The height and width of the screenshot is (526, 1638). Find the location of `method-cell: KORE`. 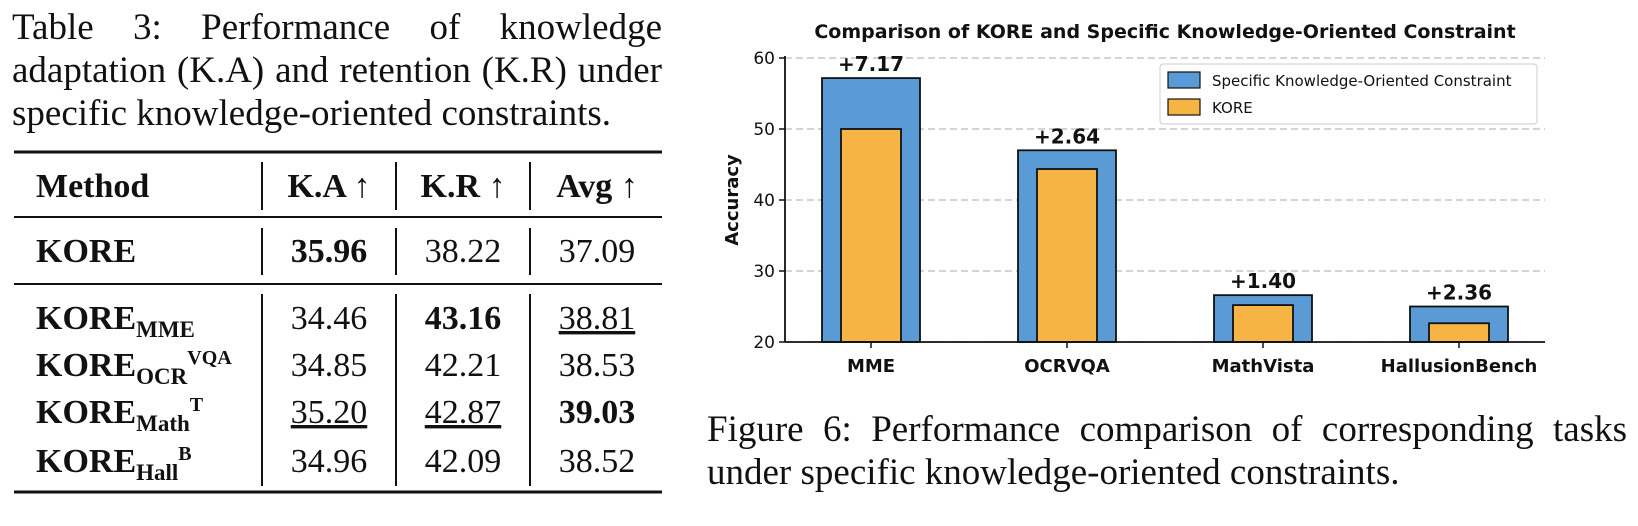

method-cell: KORE is located at coordinates (86, 251).